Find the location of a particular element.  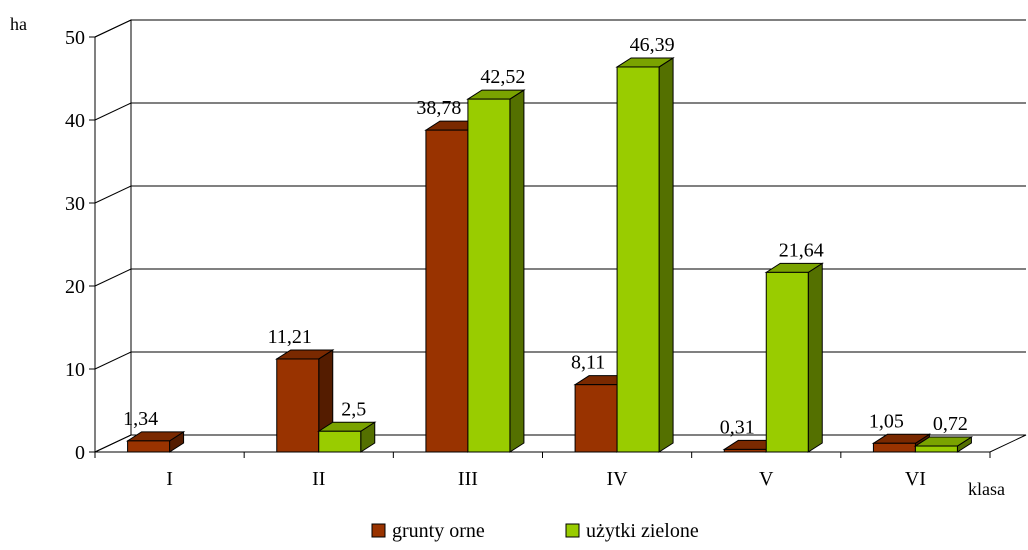

data-label: 2,5 is located at coordinates (353, 409).